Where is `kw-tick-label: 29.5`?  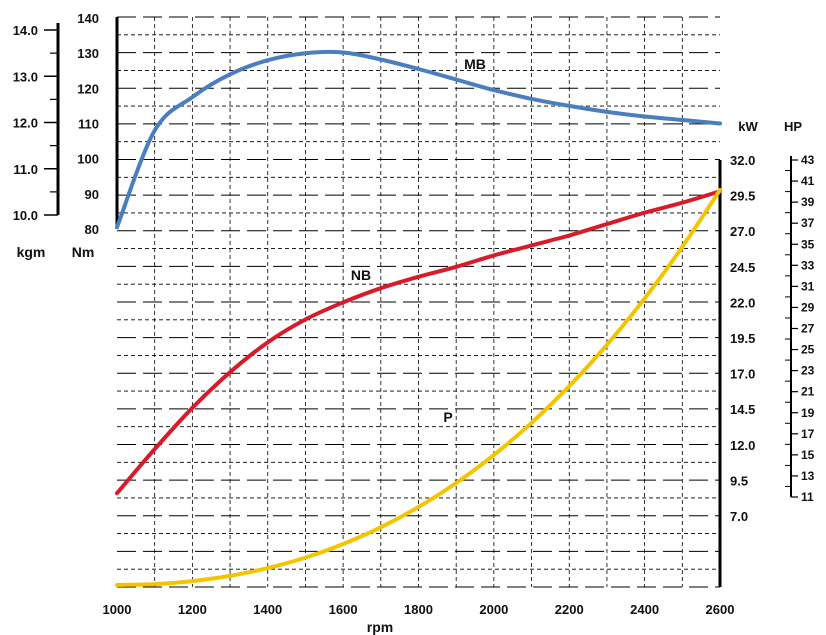 kw-tick-label: 29.5 is located at coordinates (742, 196).